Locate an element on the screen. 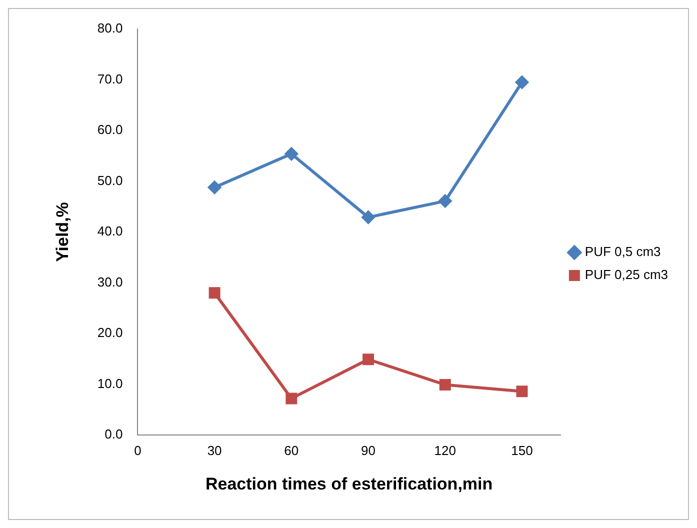 The width and height of the screenshot is (697, 528). x-tick-label: 90 is located at coordinates (368, 450).